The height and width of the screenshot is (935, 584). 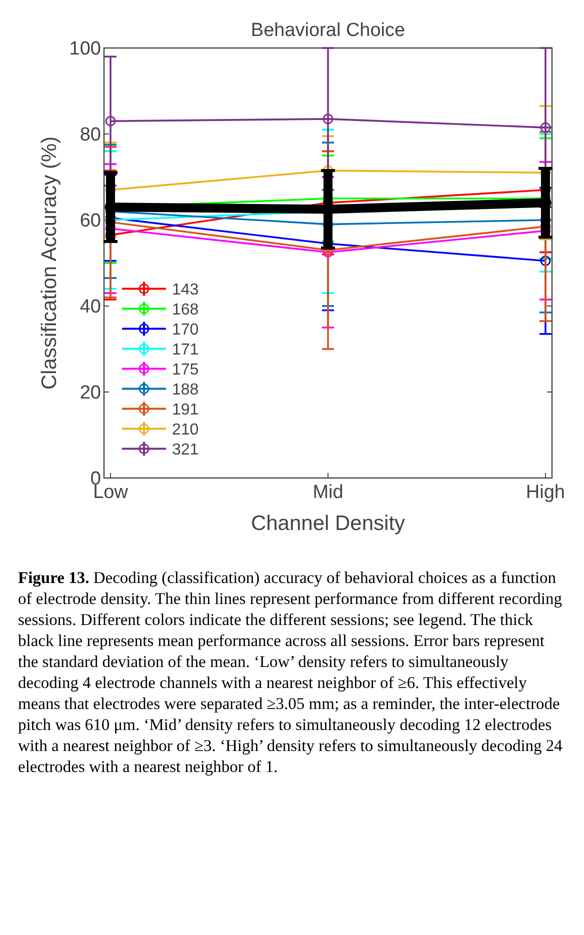 What do you see at coordinates (185, 389) in the screenshot?
I see `legend-label: 188` at bounding box center [185, 389].